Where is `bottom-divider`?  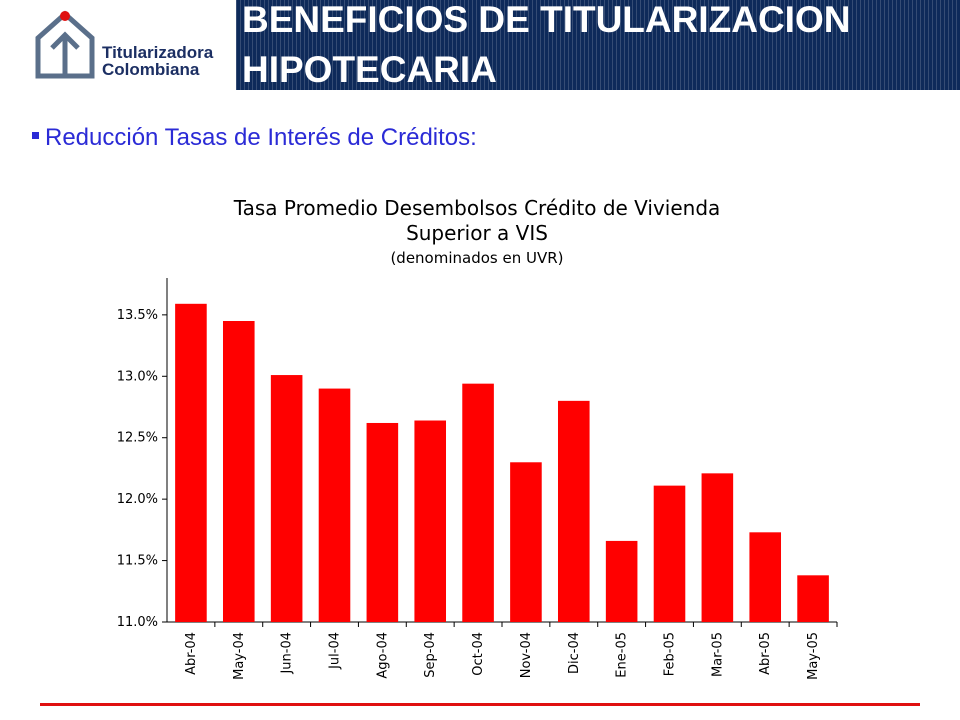
bottom-divider is located at coordinates (480, 704).